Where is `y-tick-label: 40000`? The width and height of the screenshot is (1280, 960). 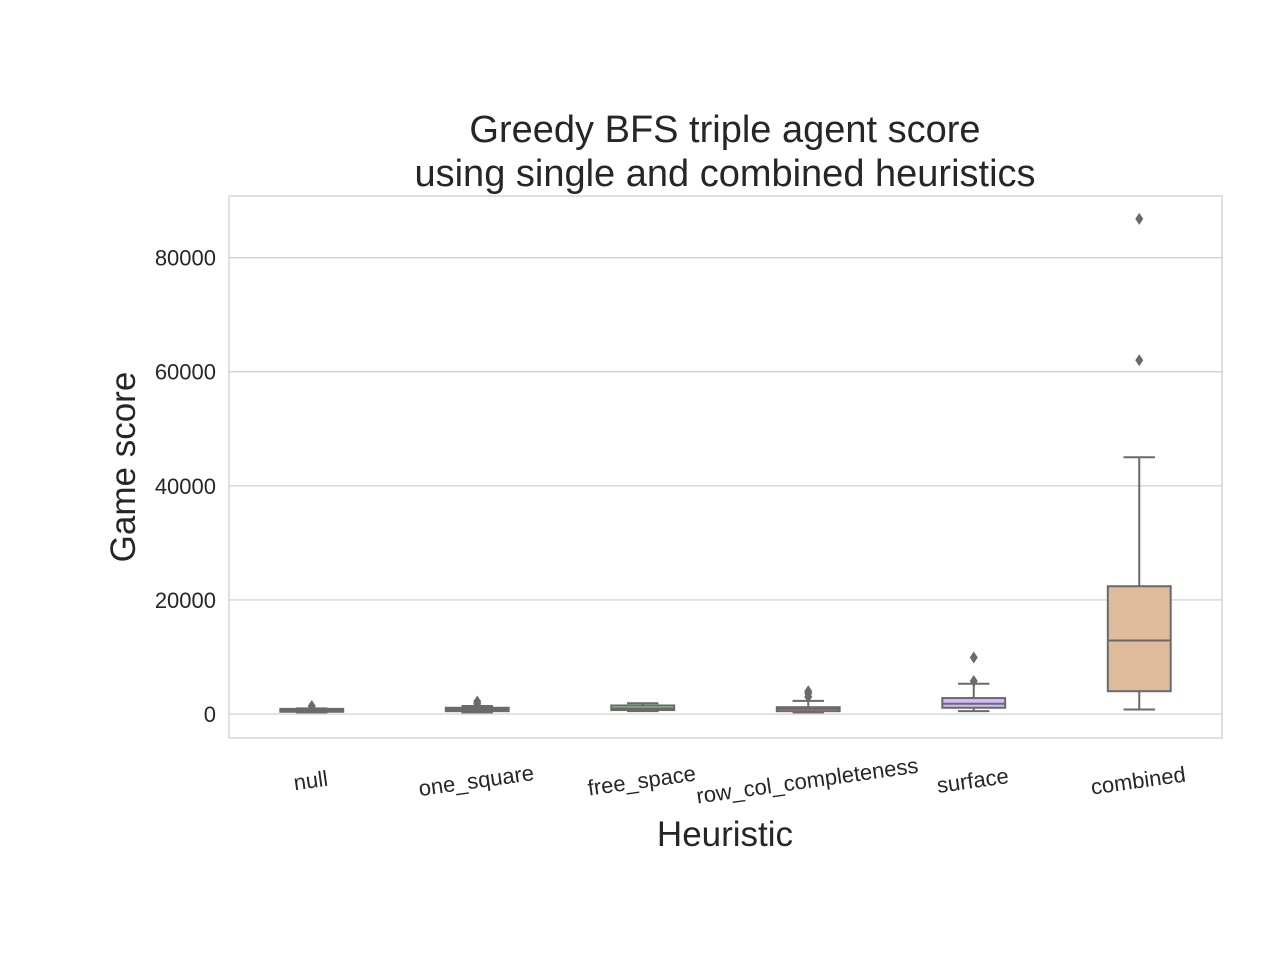 y-tick-label: 40000 is located at coordinates (185, 486).